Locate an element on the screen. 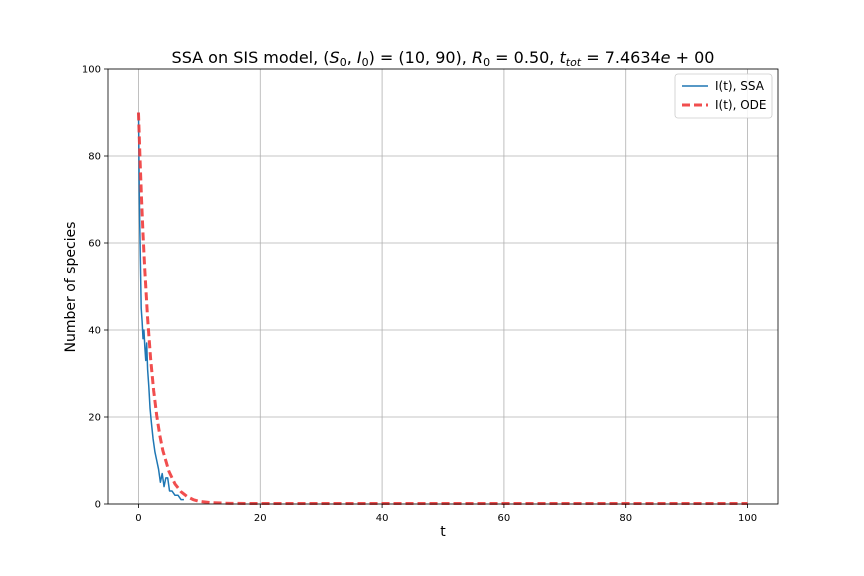 The image size is (864, 576). x-axis-label: t is located at coordinates (443, 532).